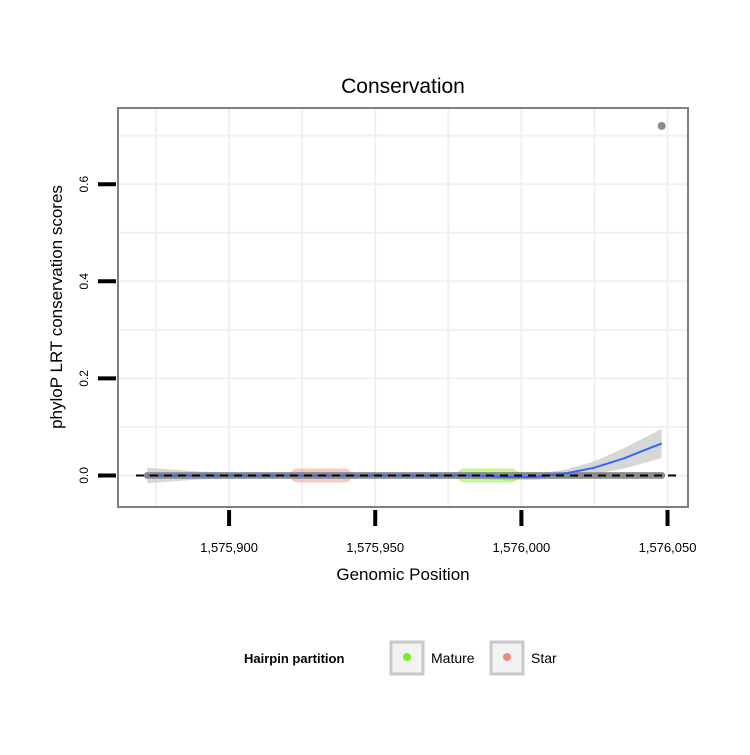 The image size is (750, 755). What do you see at coordinates (56, 307) in the screenshot?
I see `y-axis-label: phyloP LRT conservation scores` at bounding box center [56, 307].